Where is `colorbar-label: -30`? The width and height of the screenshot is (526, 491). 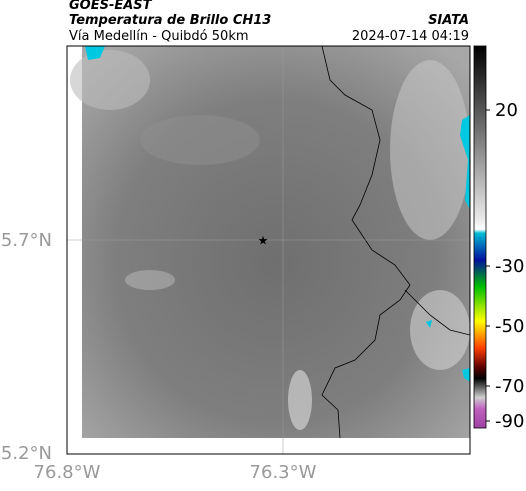 colorbar-label: -30 is located at coordinates (509, 266).